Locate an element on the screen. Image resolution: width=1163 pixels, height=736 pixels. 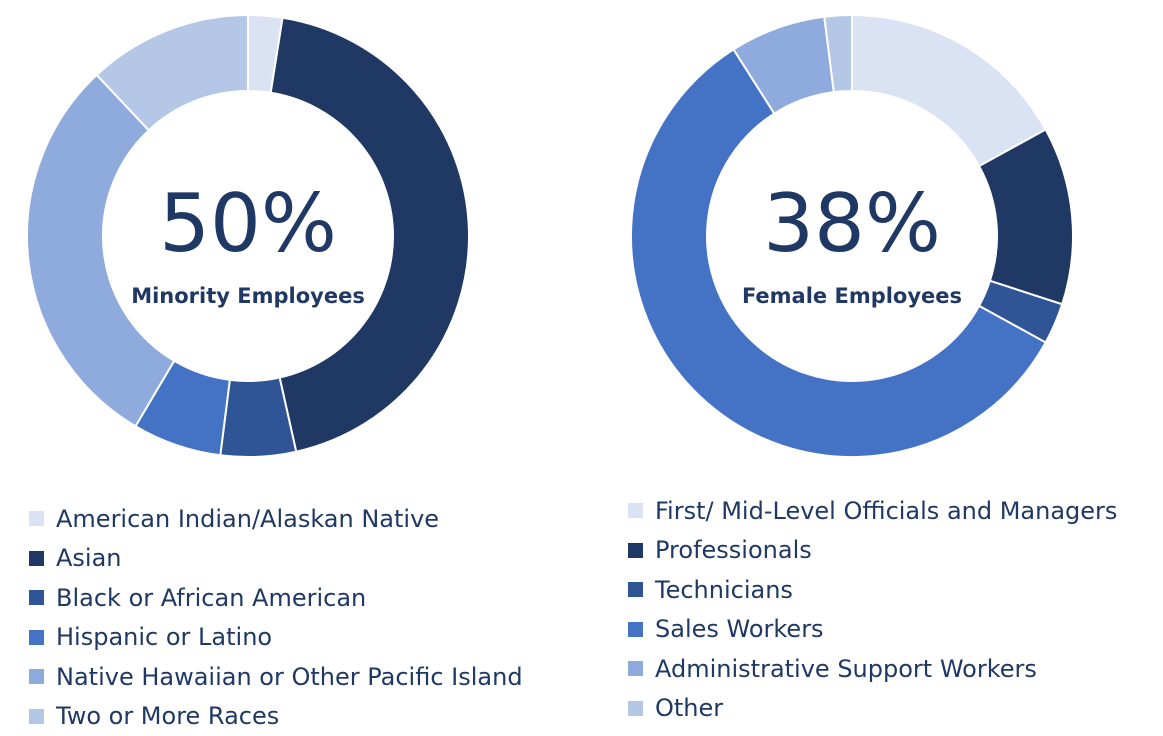
minority-legend-label: Hispanic or Latino is located at coordinates (164, 637).